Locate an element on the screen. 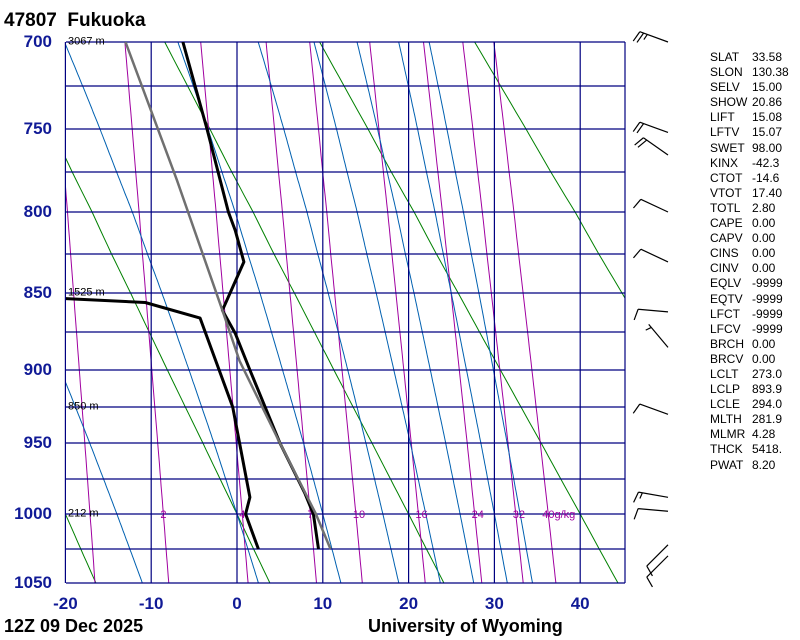  stat-key: CAPE is located at coordinates (726, 223).